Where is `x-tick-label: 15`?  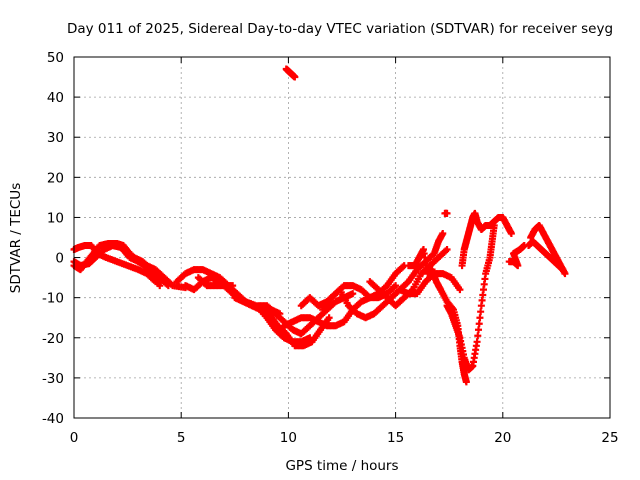 x-tick-label: 15 is located at coordinates (395, 438).